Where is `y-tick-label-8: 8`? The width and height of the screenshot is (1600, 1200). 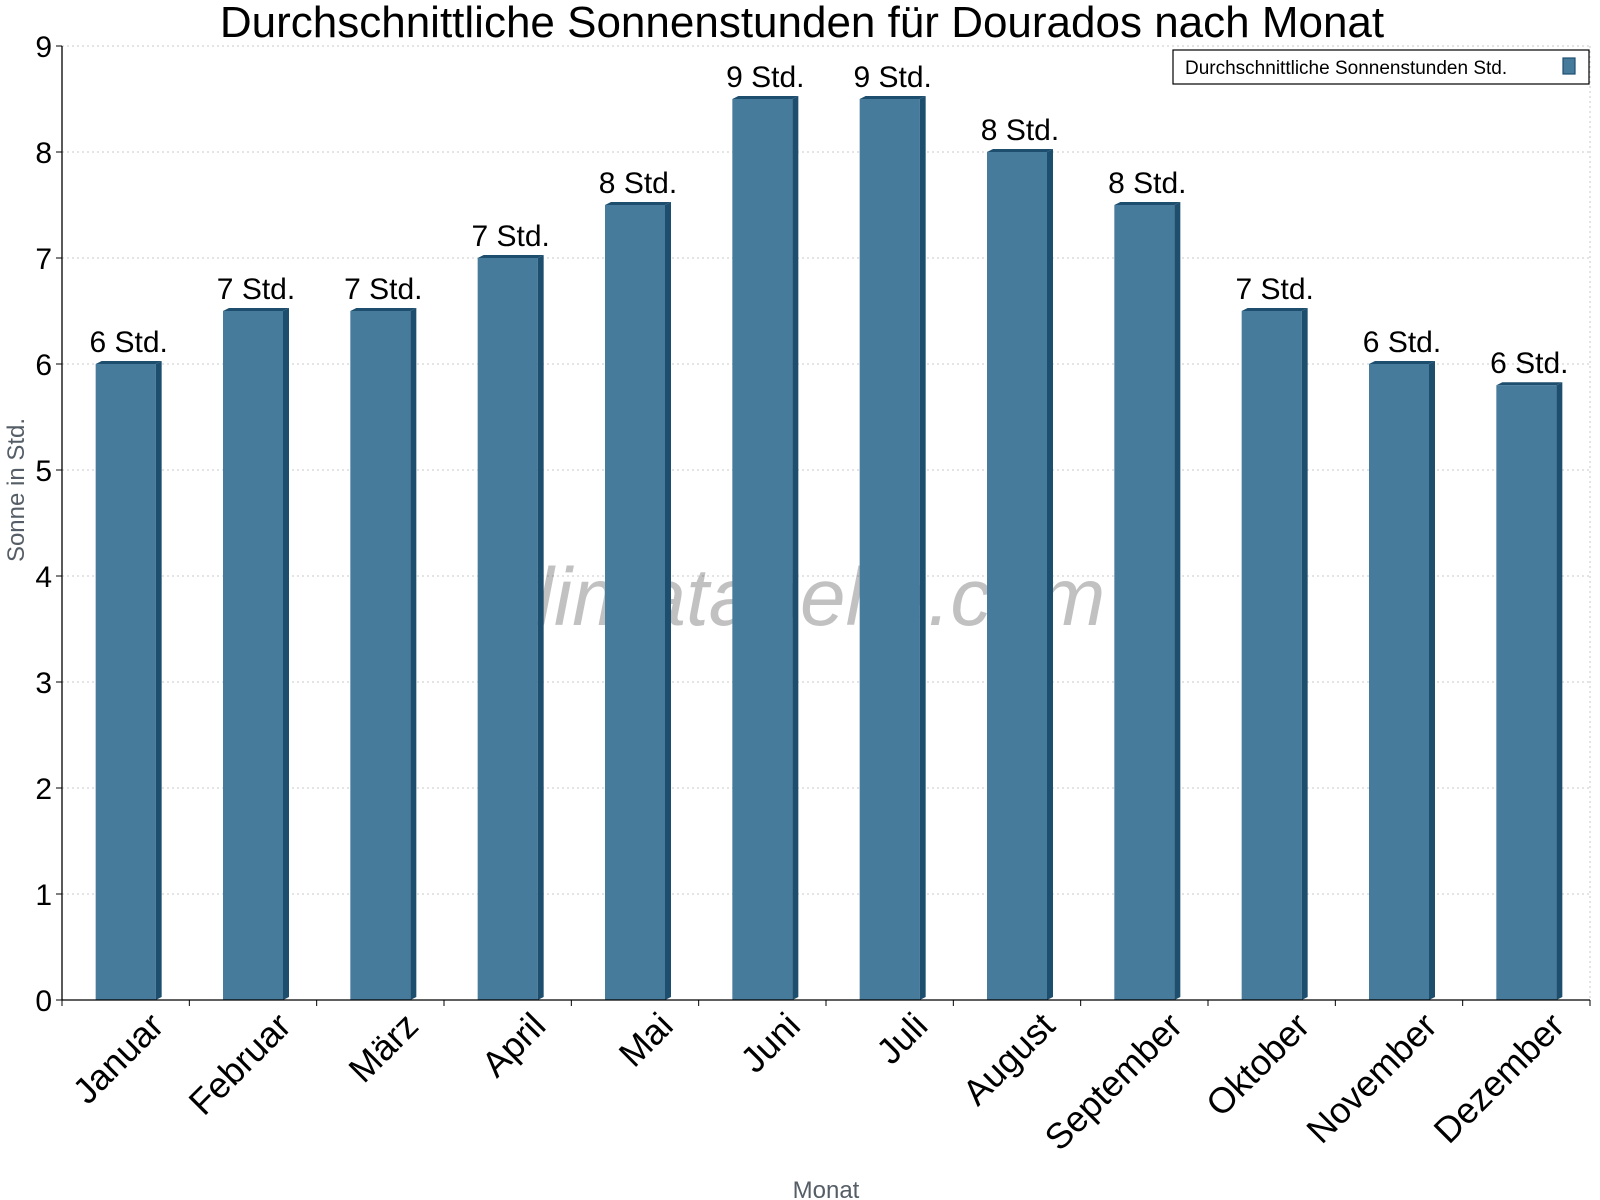 y-tick-label-8: 8 is located at coordinates (43, 153).